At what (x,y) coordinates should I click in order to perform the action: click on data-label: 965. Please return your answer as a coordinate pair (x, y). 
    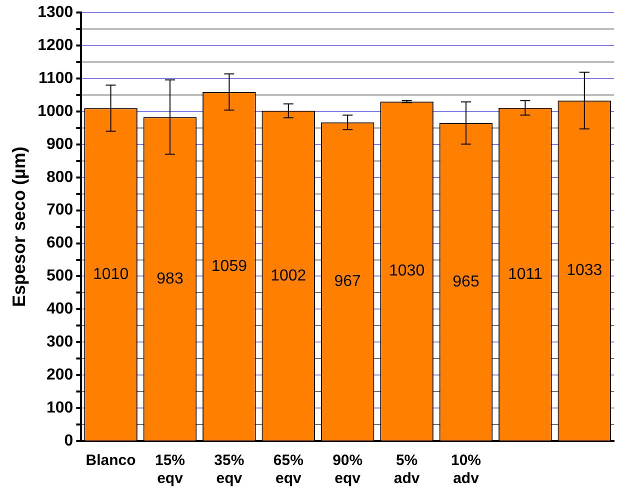
    Looking at the image, I should click on (466, 281).